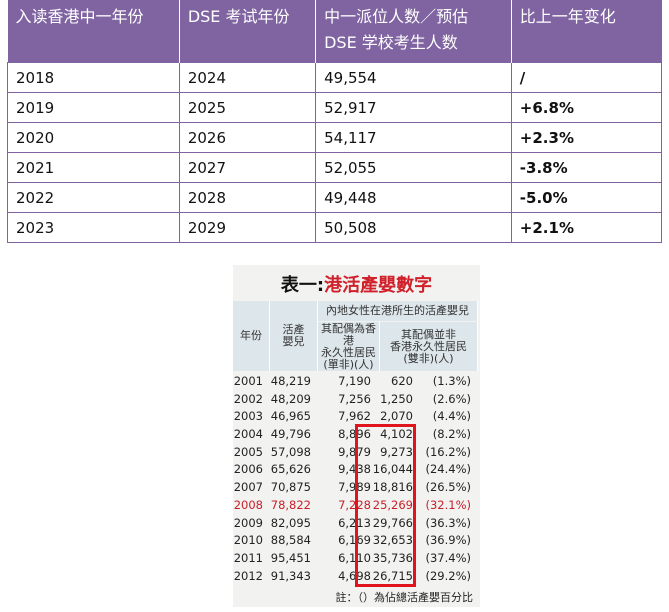  What do you see at coordinates (290, 398) in the screenshot?
I see `cell: 48,209` at bounding box center [290, 398].